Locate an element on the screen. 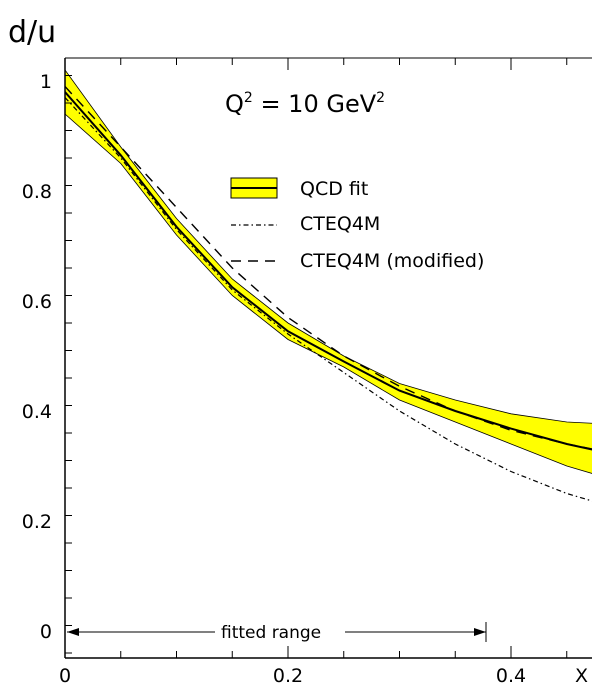 The height and width of the screenshot is (685, 592). legend-label-cteq4m: CTEQ4M is located at coordinates (340, 224).